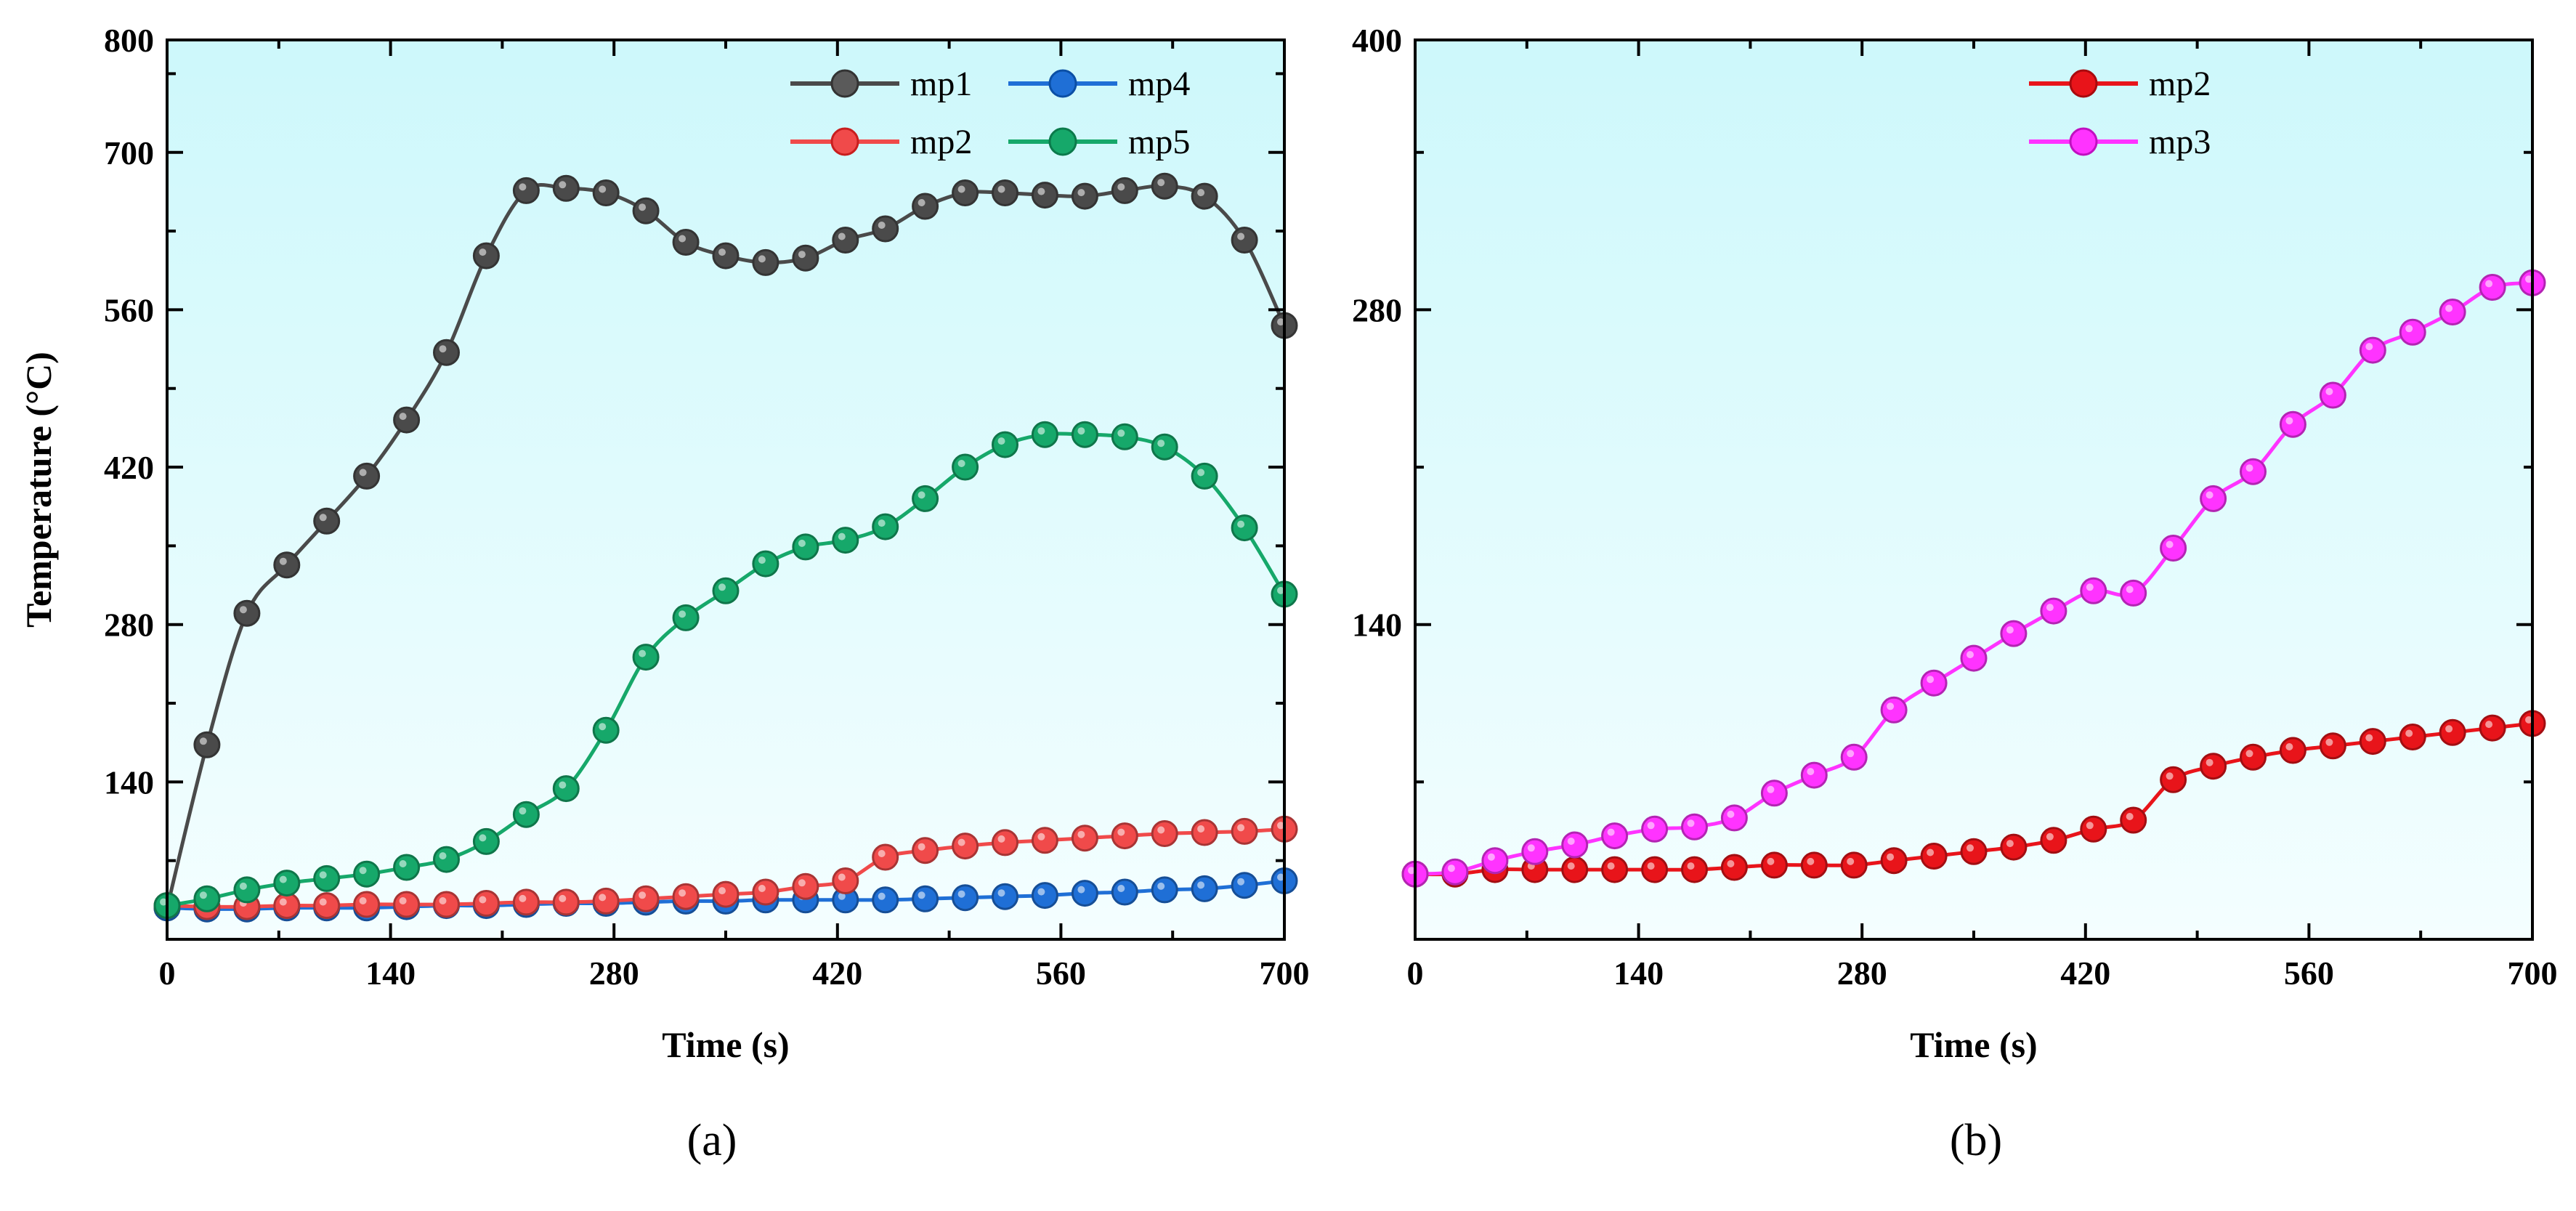 The width and height of the screenshot is (2576, 1211). I want to click on legend-marker-mp2-b, so click(2083, 83).